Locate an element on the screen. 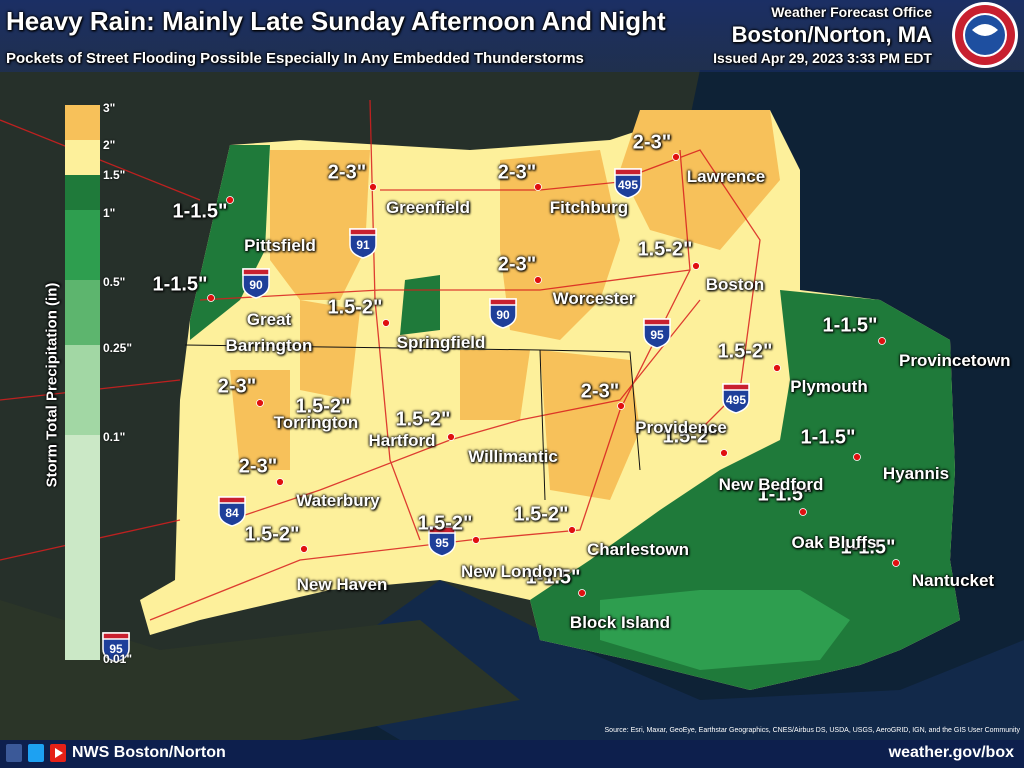  legend-title: Storm Total Precipitation (in) is located at coordinates (52, 385).